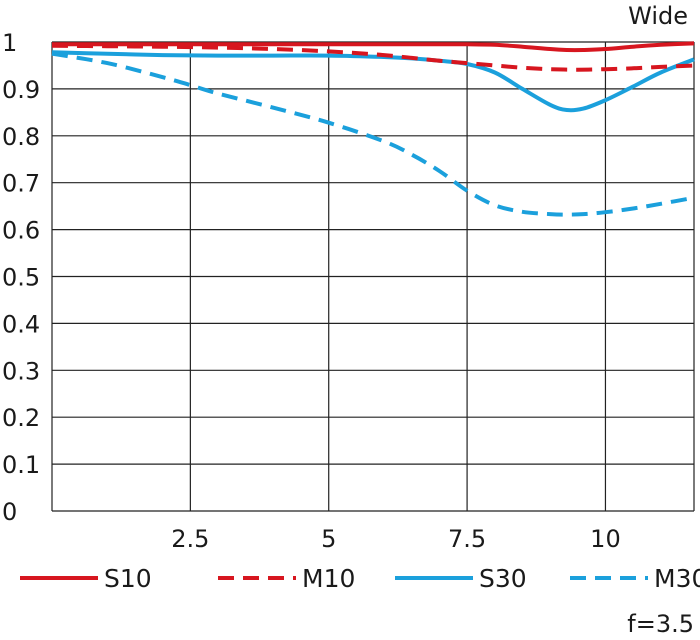 The height and width of the screenshot is (640, 700). What do you see at coordinates (373, 47) in the screenshot?
I see `series-line-s10` at bounding box center [373, 47].